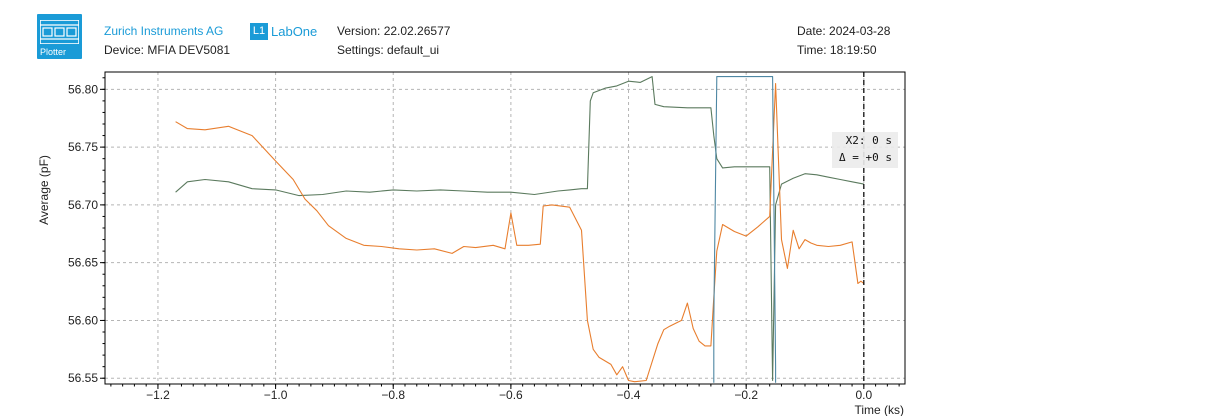 The width and height of the screenshot is (1210, 416). Describe the element at coordinates (511, 395) in the screenshot. I see `x-tick-label: −0.6` at that location.